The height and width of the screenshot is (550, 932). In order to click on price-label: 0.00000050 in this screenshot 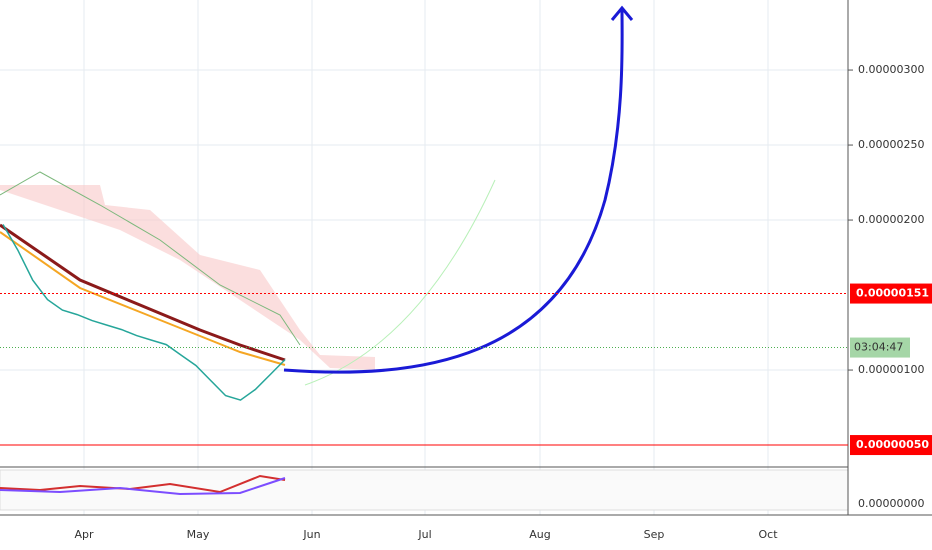, I will do `click(892, 444)`.